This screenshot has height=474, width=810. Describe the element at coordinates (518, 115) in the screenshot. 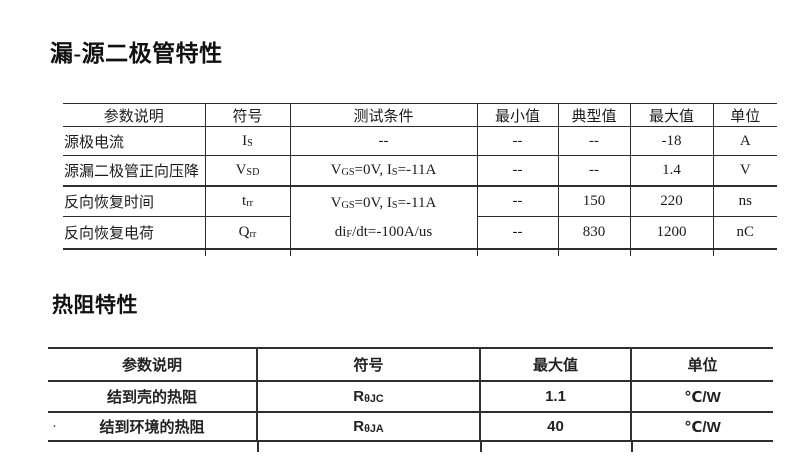

I see `header-min: 最小值` at that location.